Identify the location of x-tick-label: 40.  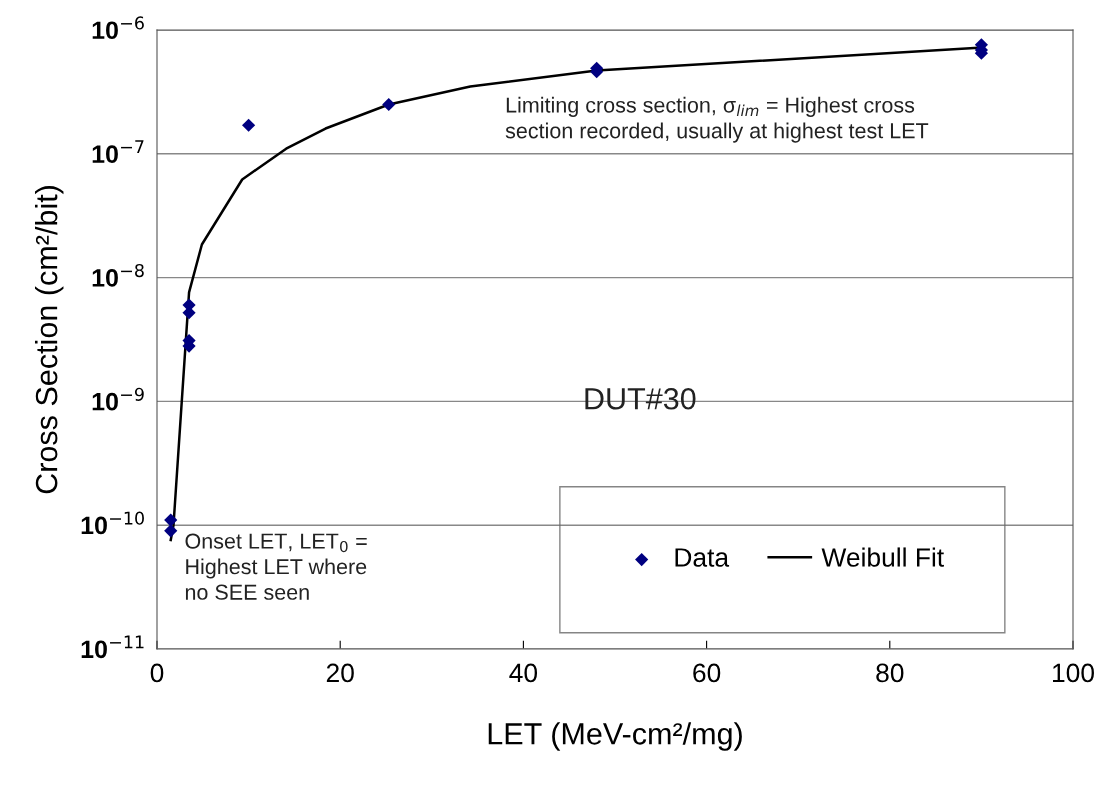
(523, 673).